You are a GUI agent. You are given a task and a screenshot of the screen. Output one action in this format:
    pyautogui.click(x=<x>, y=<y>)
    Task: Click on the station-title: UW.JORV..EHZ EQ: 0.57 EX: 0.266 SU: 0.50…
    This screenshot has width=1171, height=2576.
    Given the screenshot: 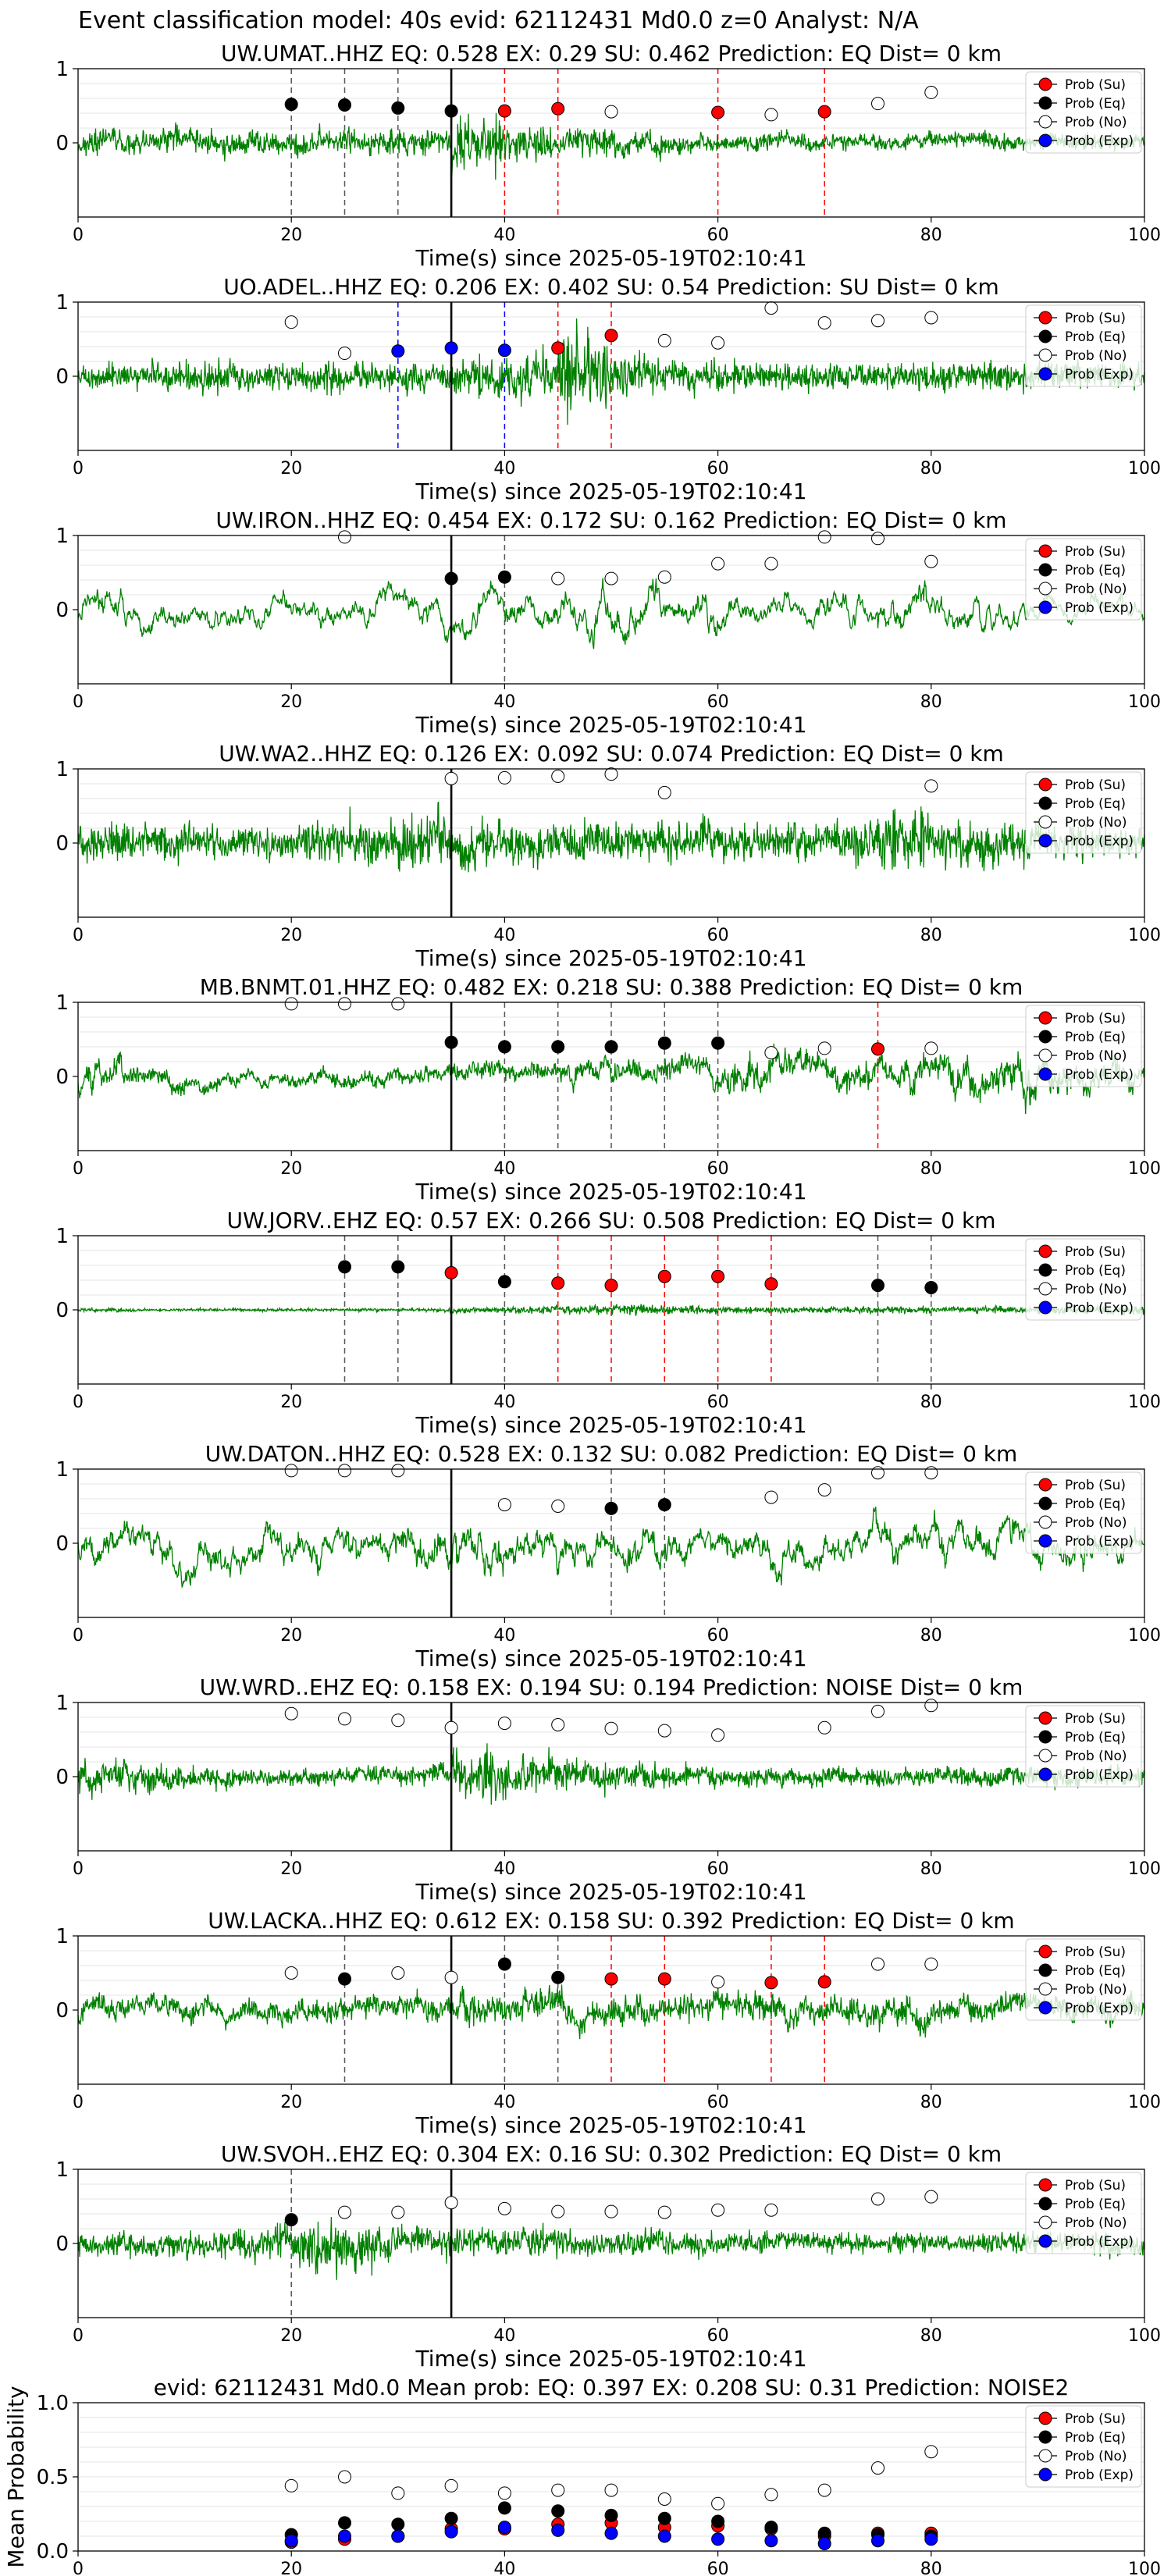 What is the action you would take?
    pyautogui.click(x=610, y=1220)
    